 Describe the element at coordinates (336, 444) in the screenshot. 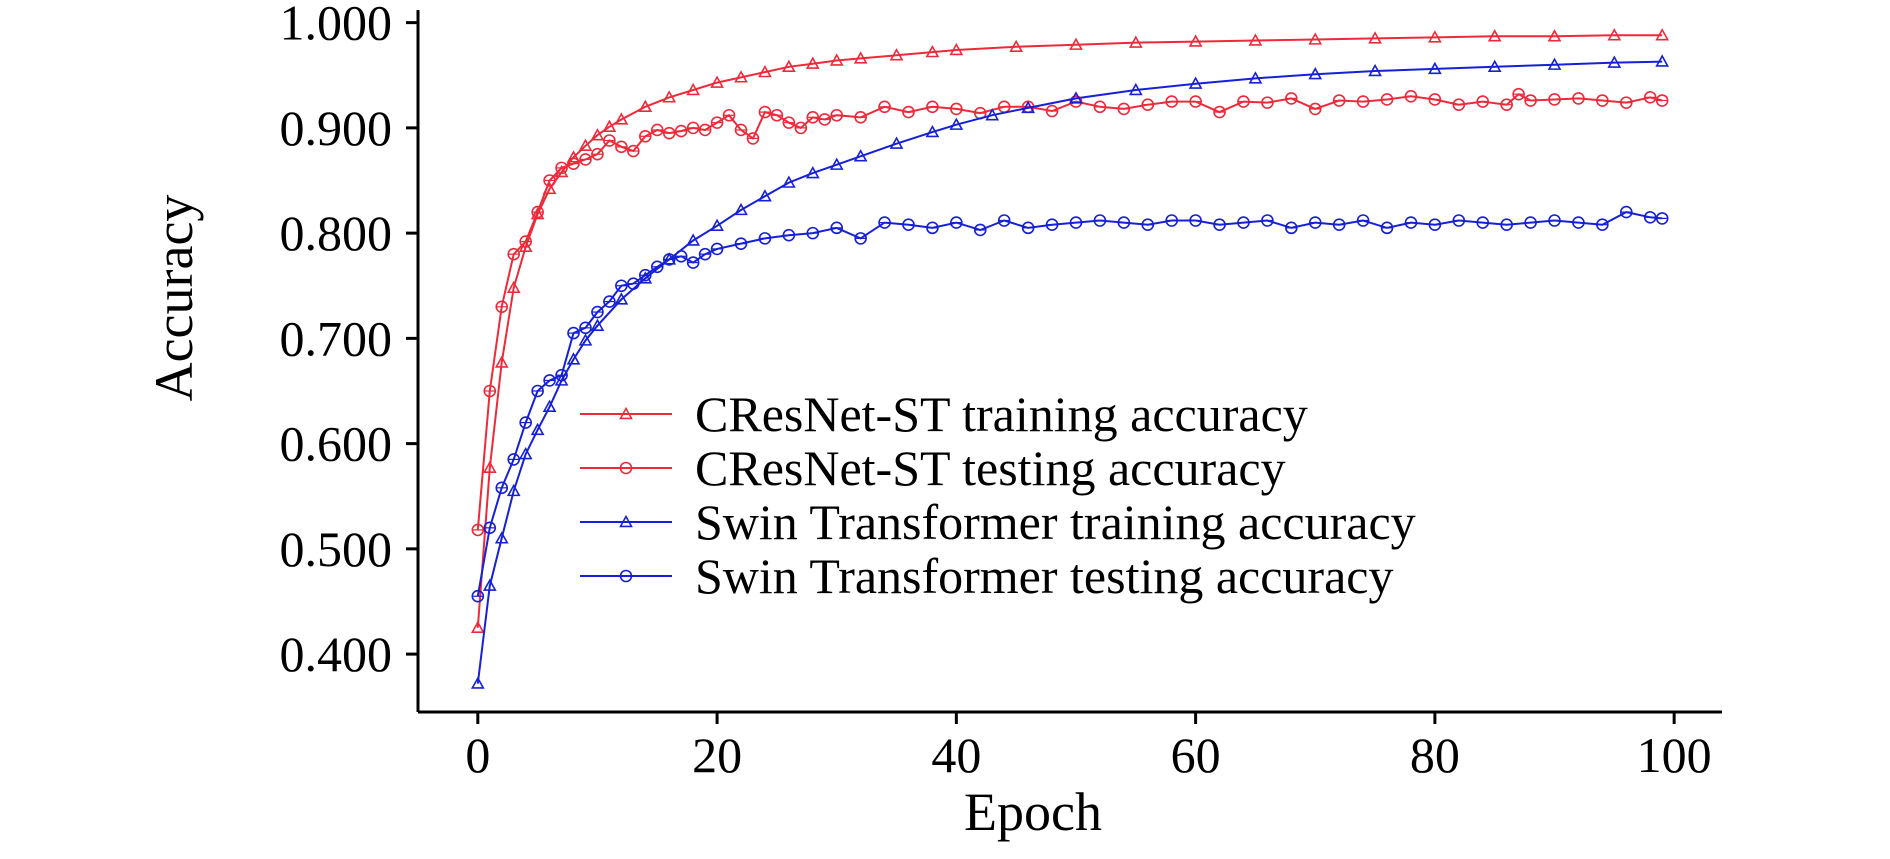

I see `y-tick-label: 0.600` at that location.